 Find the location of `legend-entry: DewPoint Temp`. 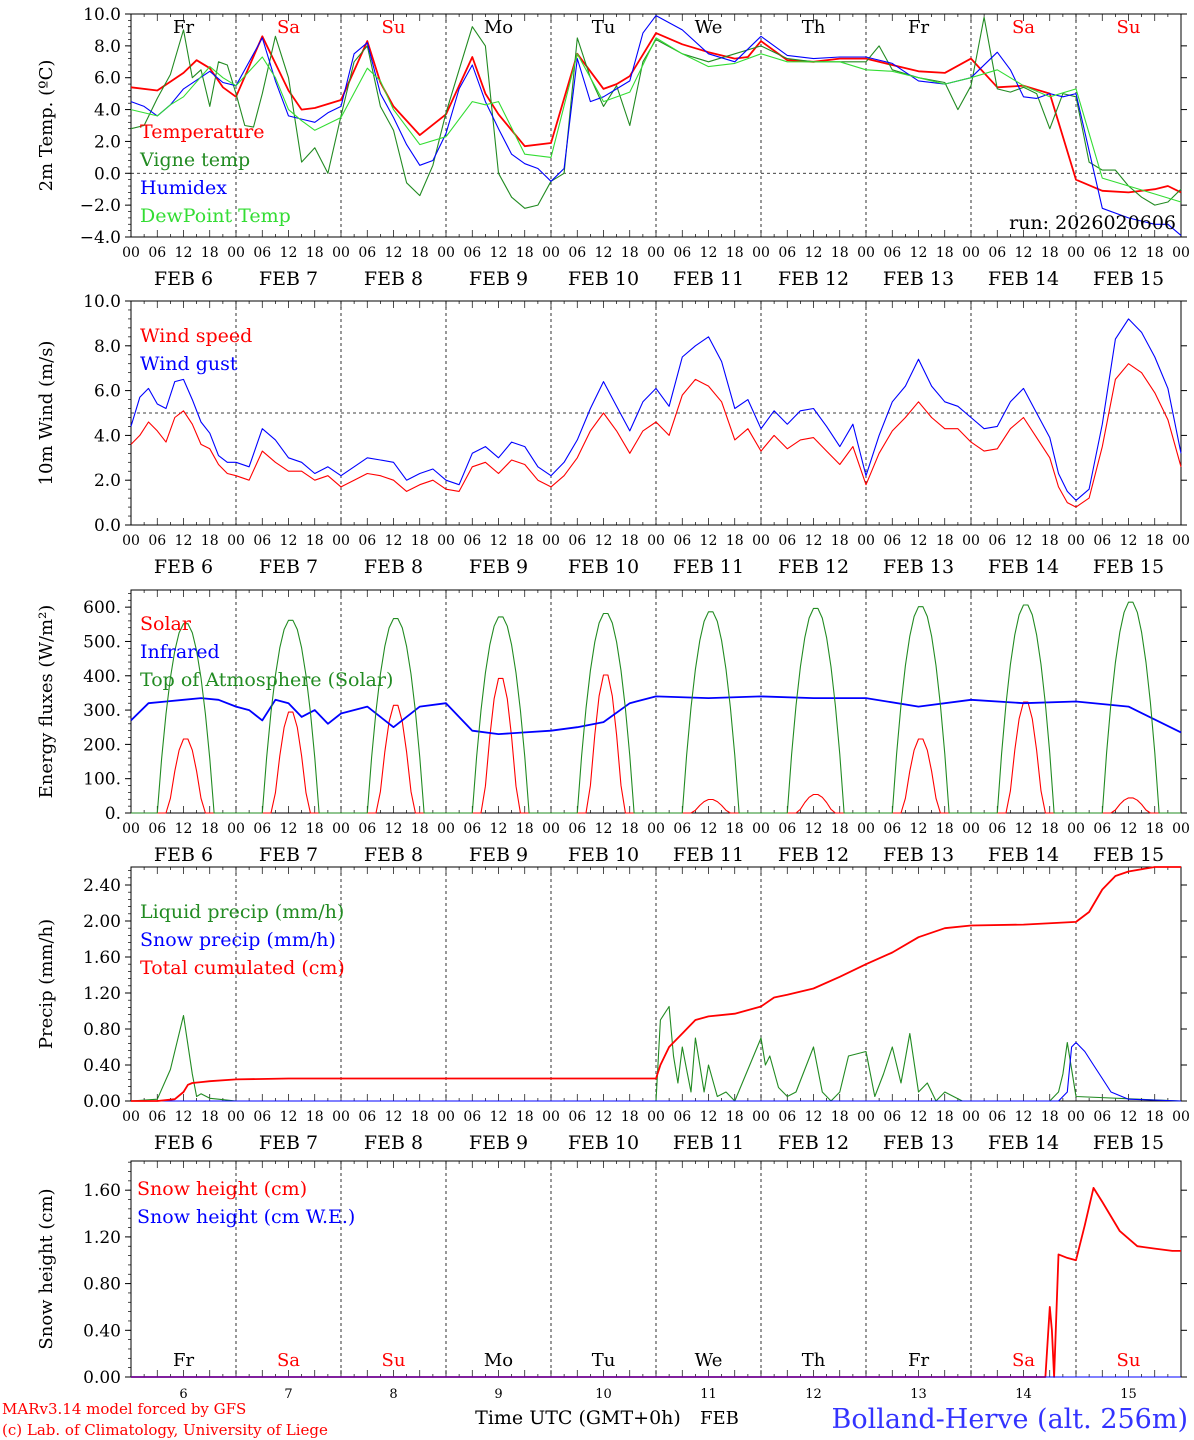

legend-entry: DewPoint Temp is located at coordinates (215, 216).